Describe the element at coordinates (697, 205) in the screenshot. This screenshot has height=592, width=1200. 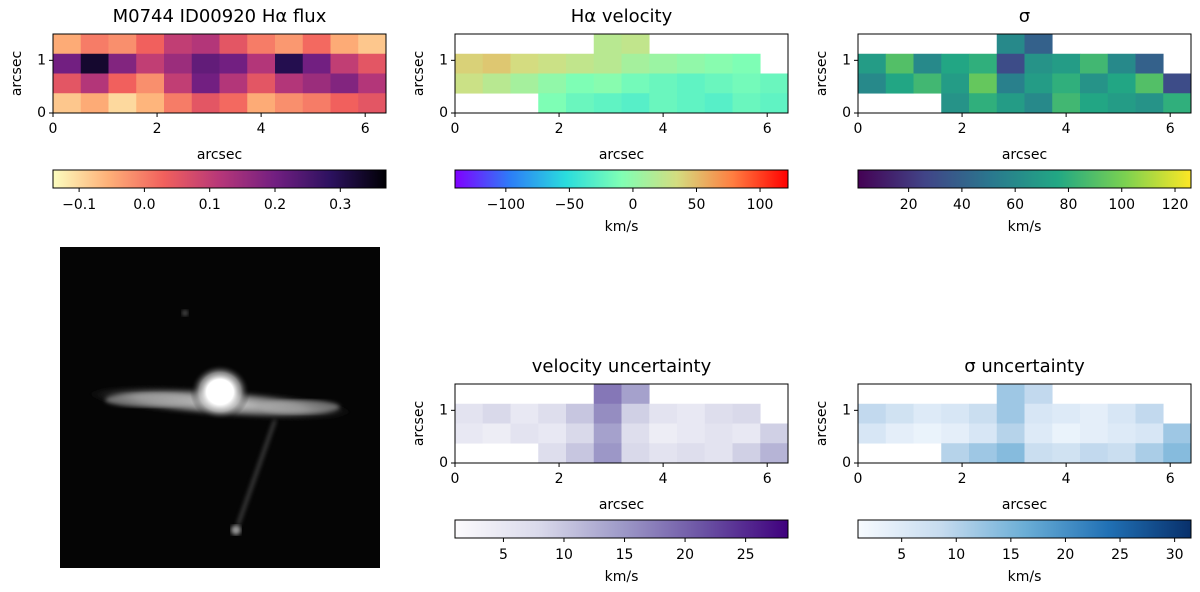
I see `colorbar-tick-label: 50` at that location.